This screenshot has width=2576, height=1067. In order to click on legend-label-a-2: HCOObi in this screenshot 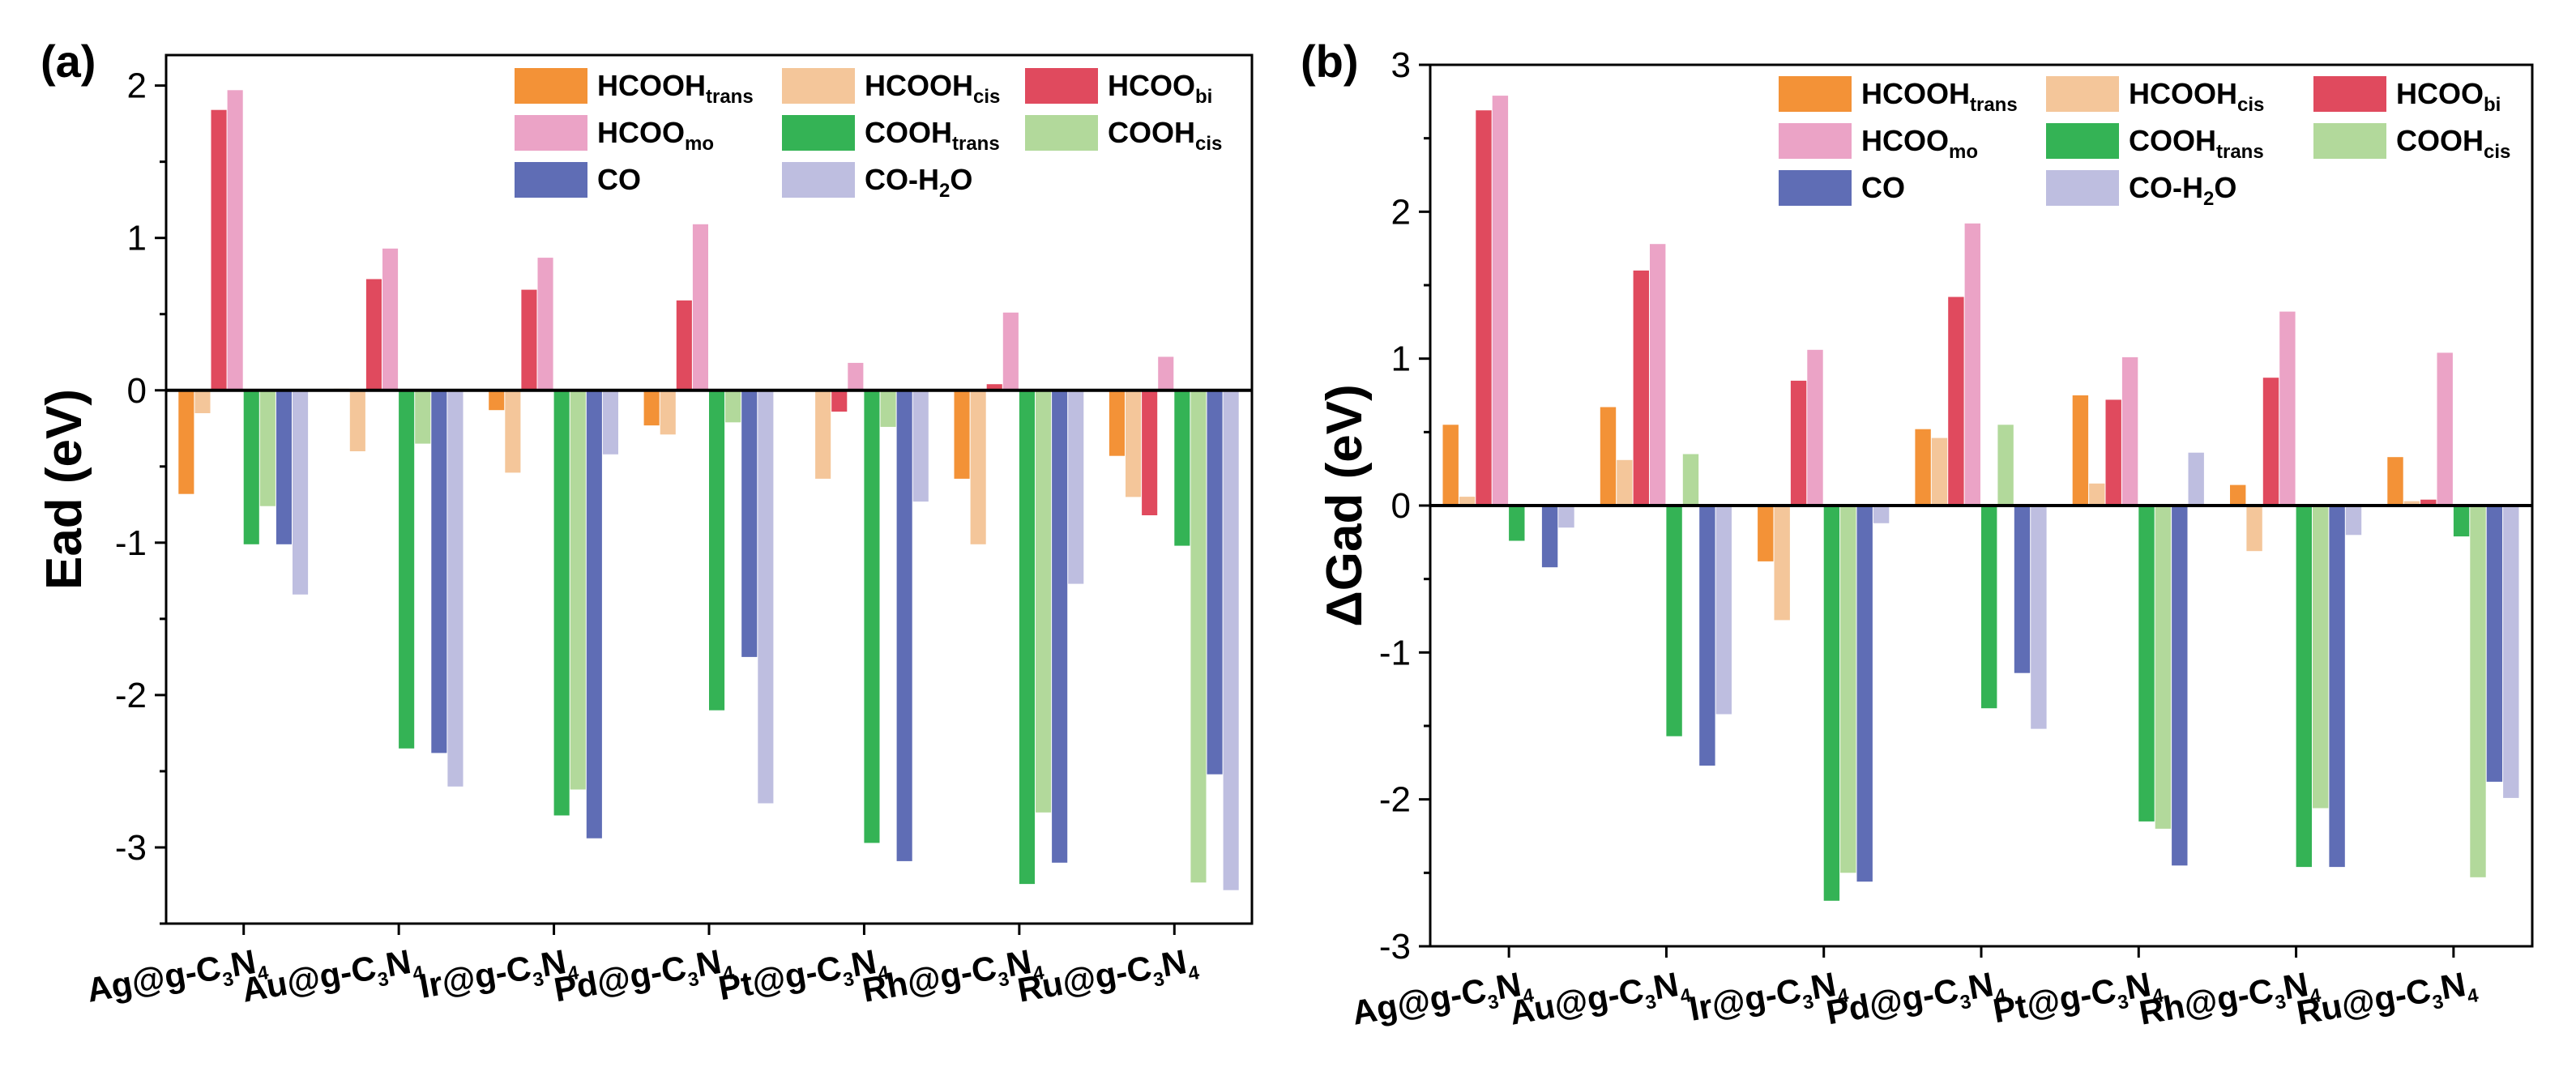, I will do `click(1160, 88)`.